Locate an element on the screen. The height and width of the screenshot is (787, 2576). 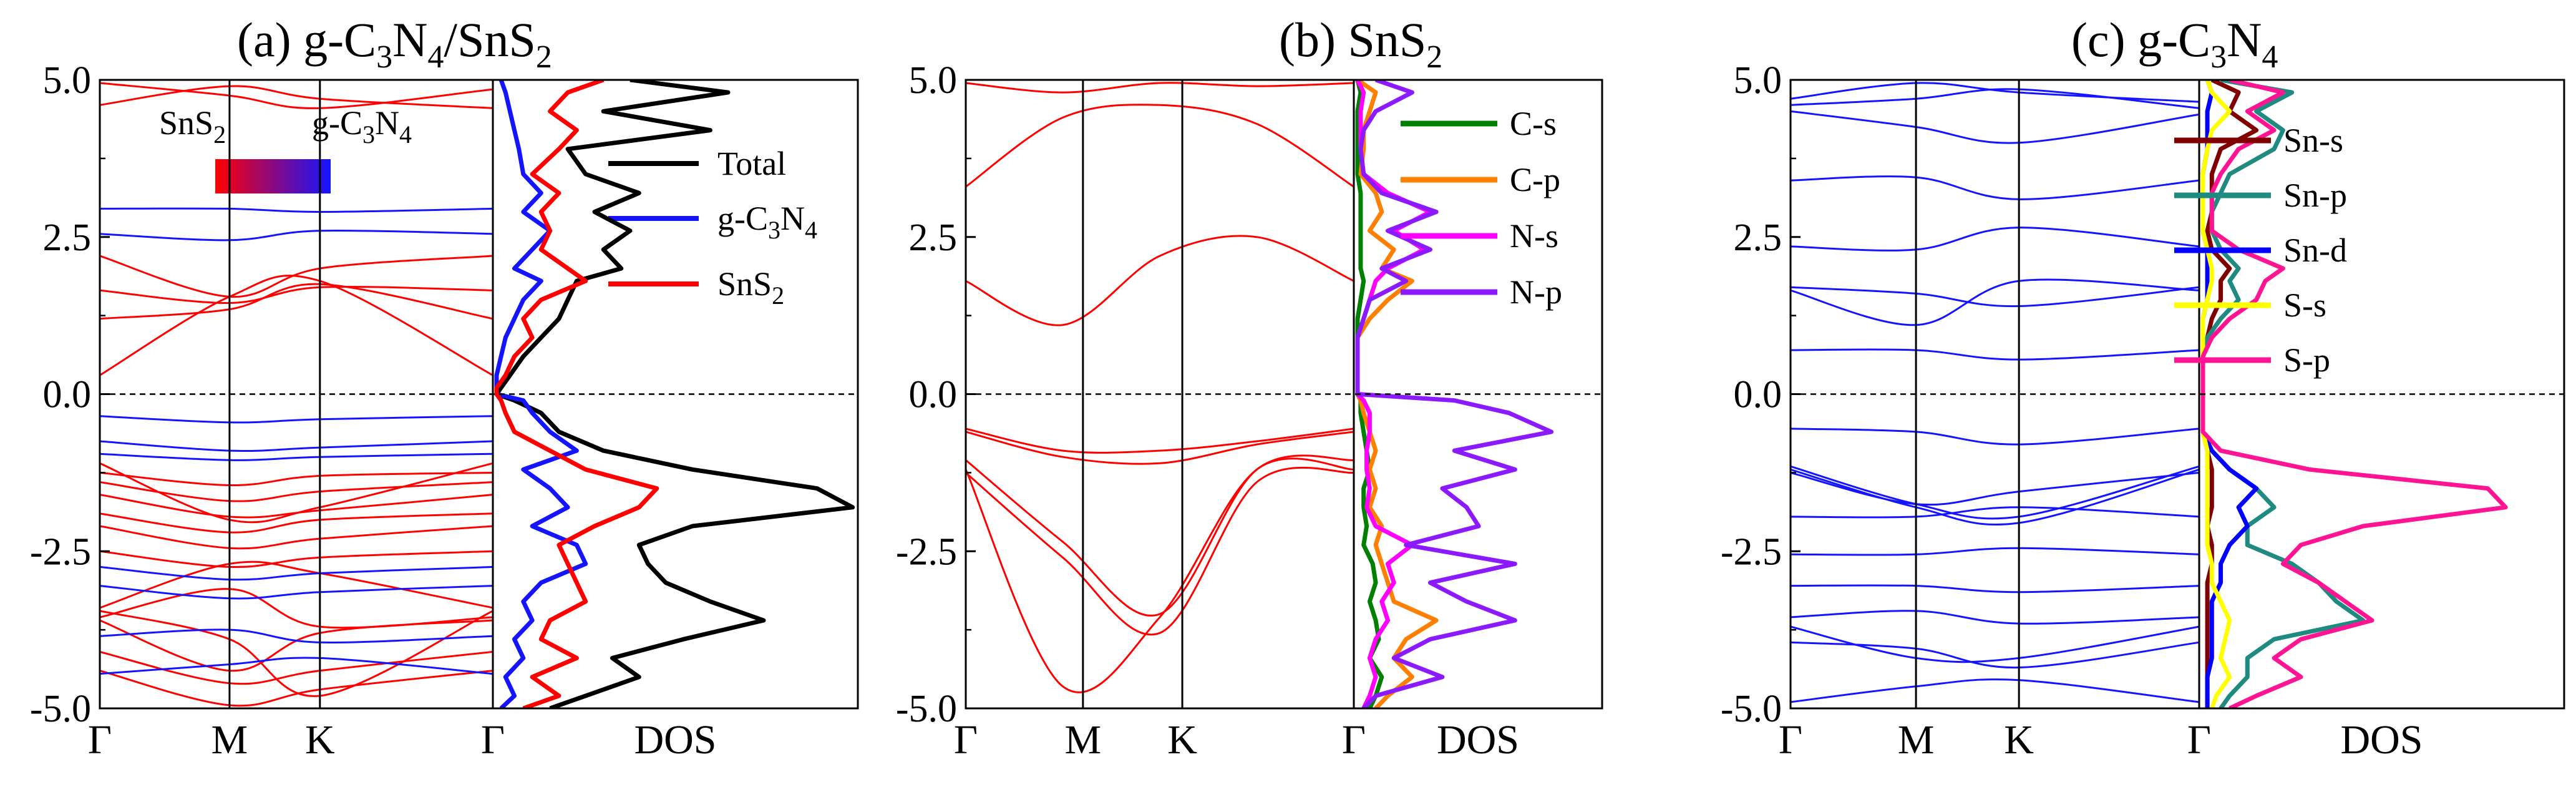
legend-label-N-p: N-p is located at coordinates (1536, 292).